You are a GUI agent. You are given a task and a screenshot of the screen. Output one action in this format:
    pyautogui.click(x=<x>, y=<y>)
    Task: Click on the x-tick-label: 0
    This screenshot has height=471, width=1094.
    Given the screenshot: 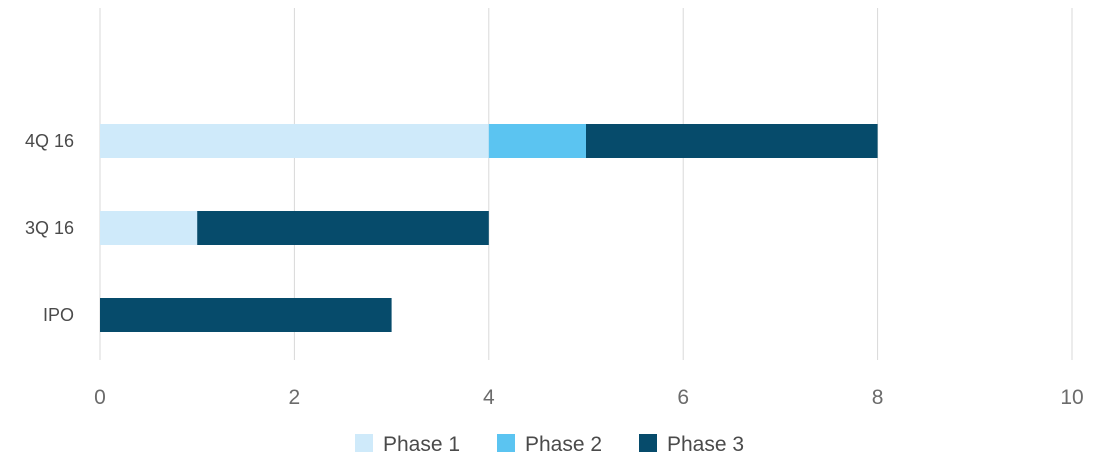 What is the action you would take?
    pyautogui.click(x=100, y=397)
    